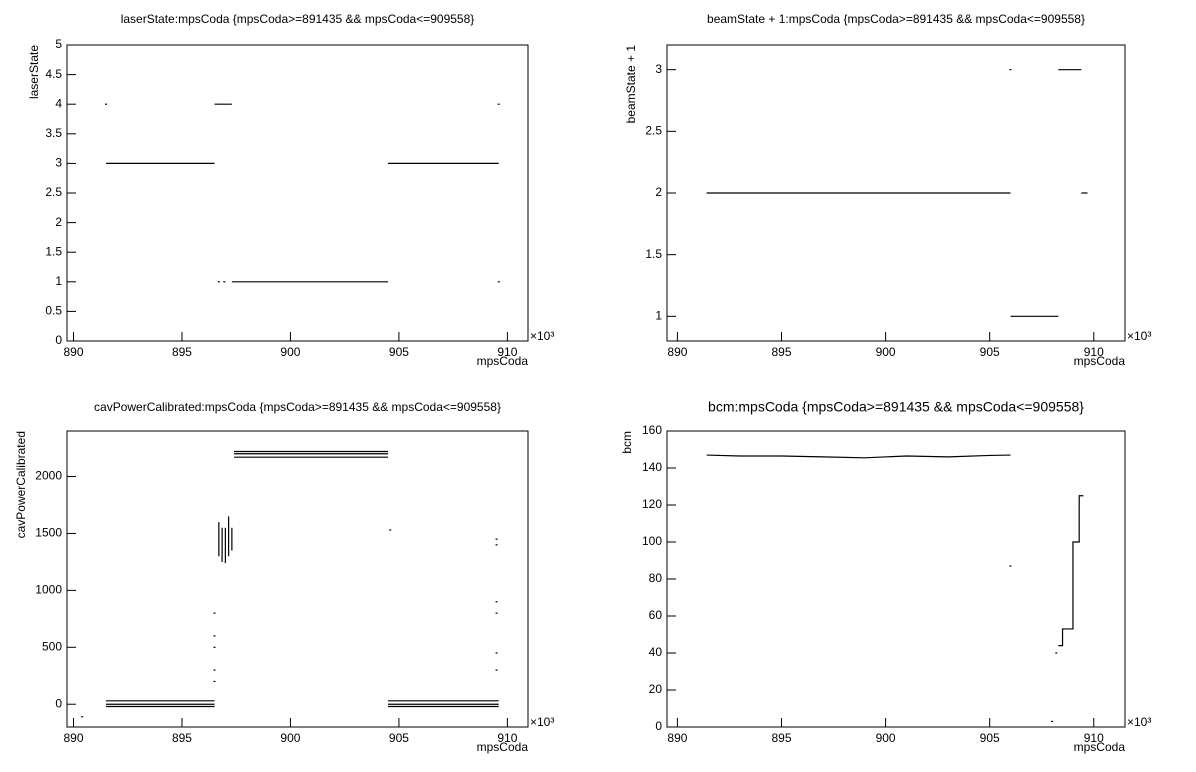 The width and height of the screenshot is (1196, 772). I want to click on y-tick-label: 160, so click(652, 430).